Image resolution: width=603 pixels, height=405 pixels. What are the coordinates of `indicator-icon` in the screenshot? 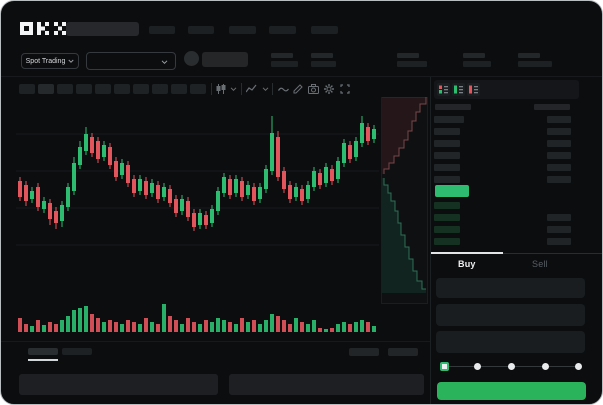 It's located at (251, 89).